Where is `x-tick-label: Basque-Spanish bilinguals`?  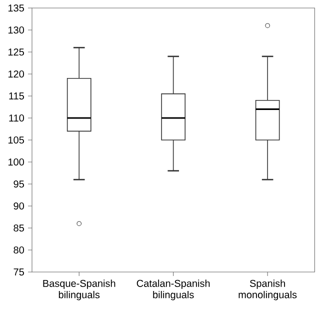
x-tick-label: Basque-Spanish bilinguals is located at coordinates (79, 290).